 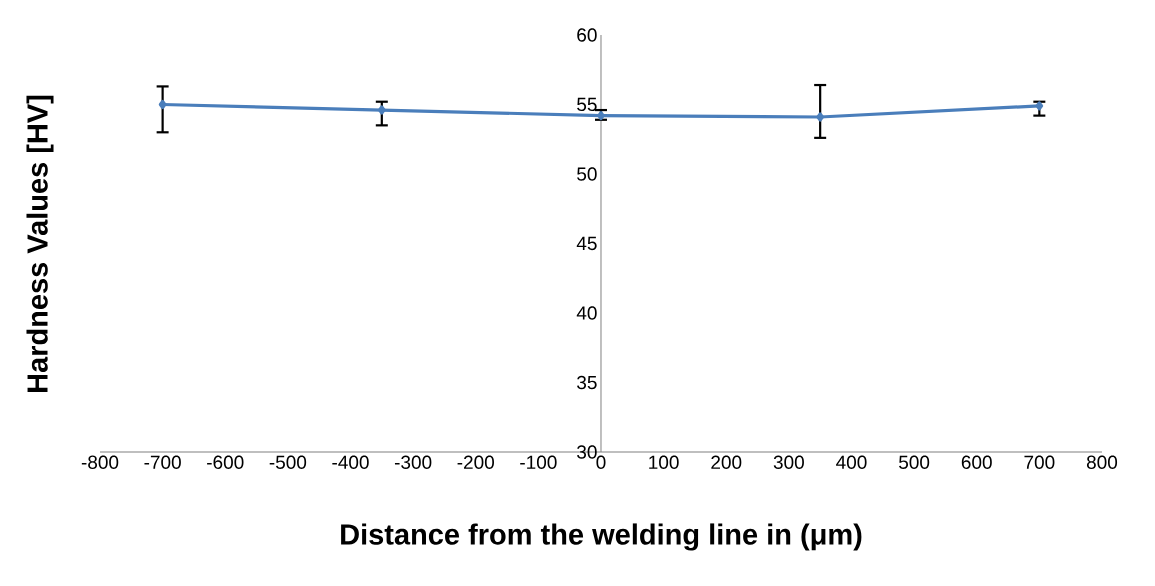 What do you see at coordinates (587, 174) in the screenshot?
I see `y-tick-label: 50` at bounding box center [587, 174].